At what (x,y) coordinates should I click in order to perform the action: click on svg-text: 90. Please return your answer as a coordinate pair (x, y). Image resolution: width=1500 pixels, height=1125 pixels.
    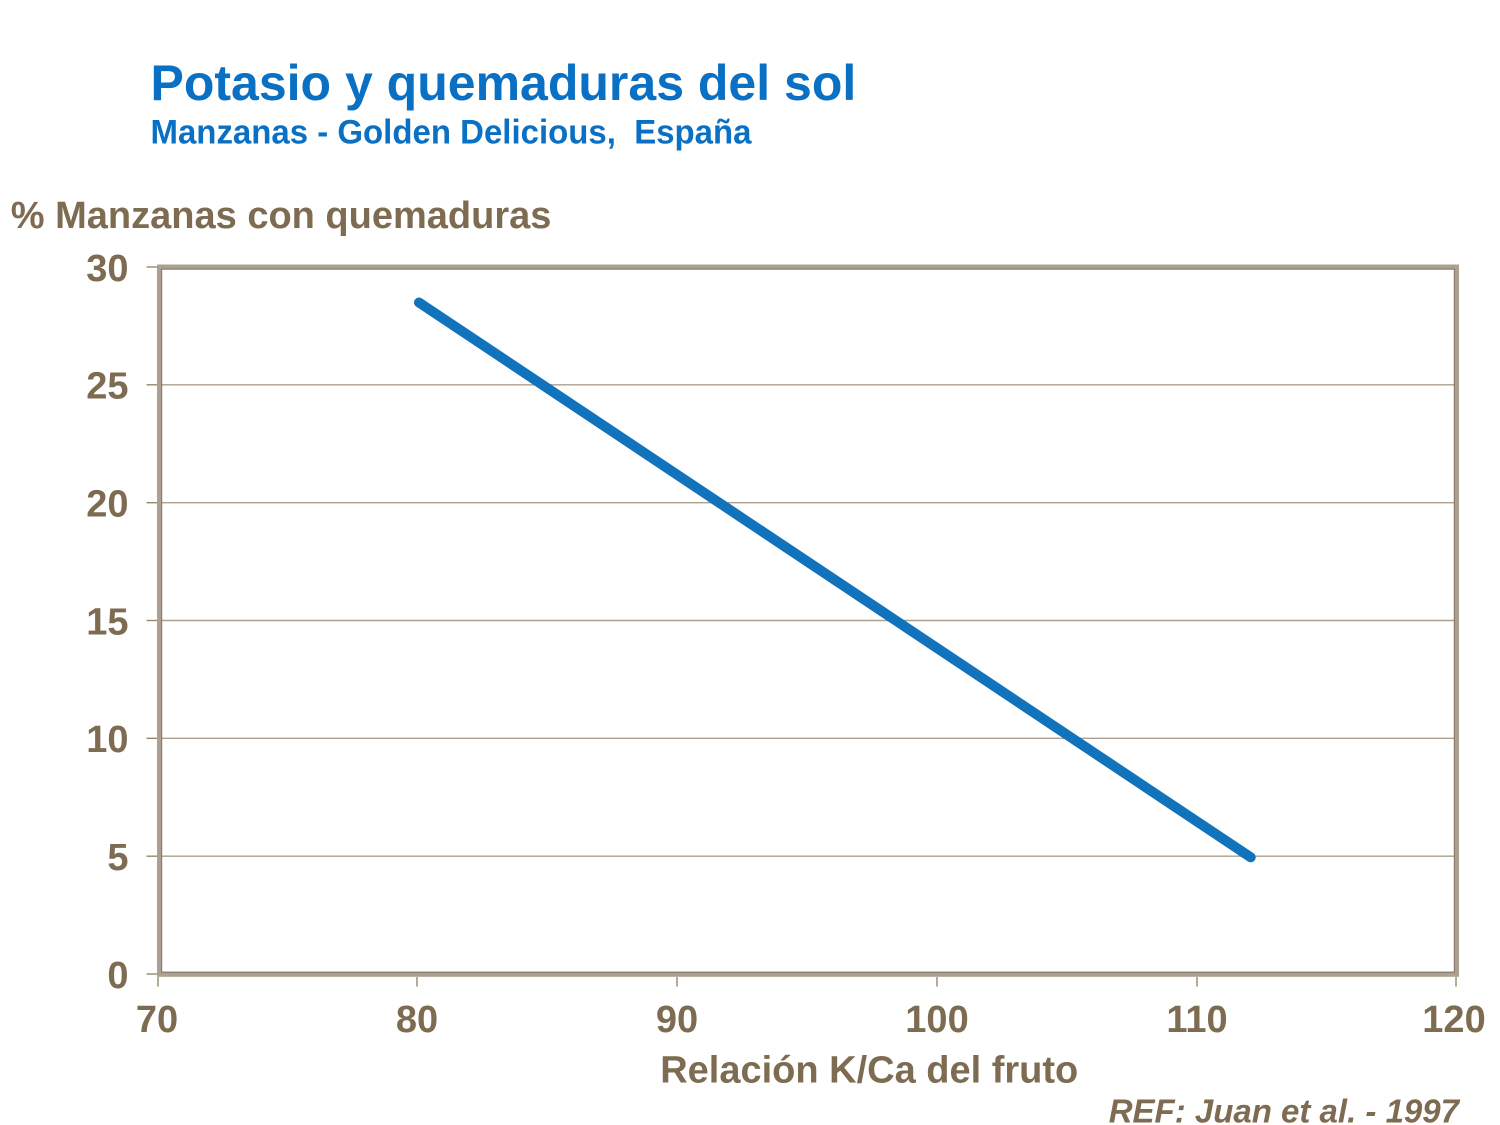
    Looking at the image, I should click on (677, 1020).